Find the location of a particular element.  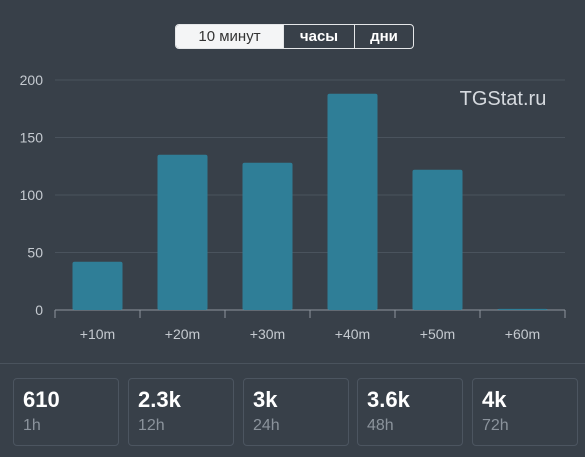

bar-plus-40m is located at coordinates (352, 201).